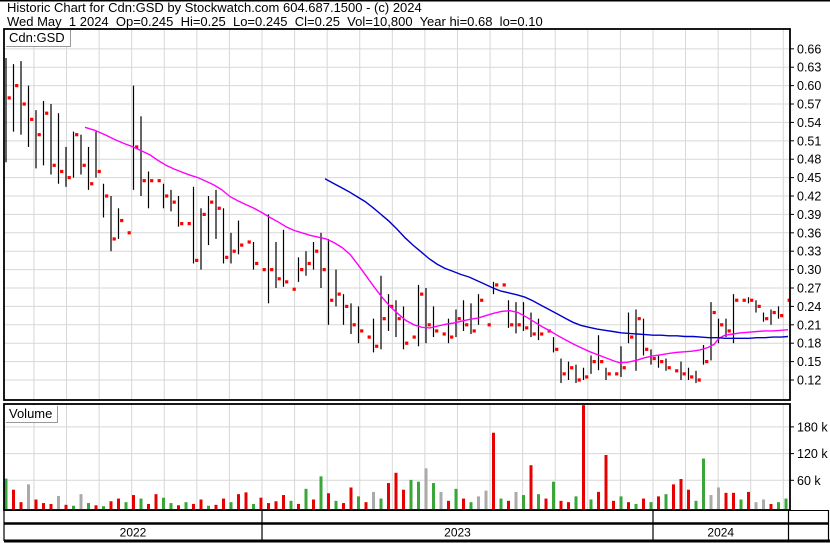 Image resolution: width=830 pixels, height=543 pixels. What do you see at coordinates (809, 289) in the screenshot?
I see `price-axis-label: 0.27` at bounding box center [809, 289].